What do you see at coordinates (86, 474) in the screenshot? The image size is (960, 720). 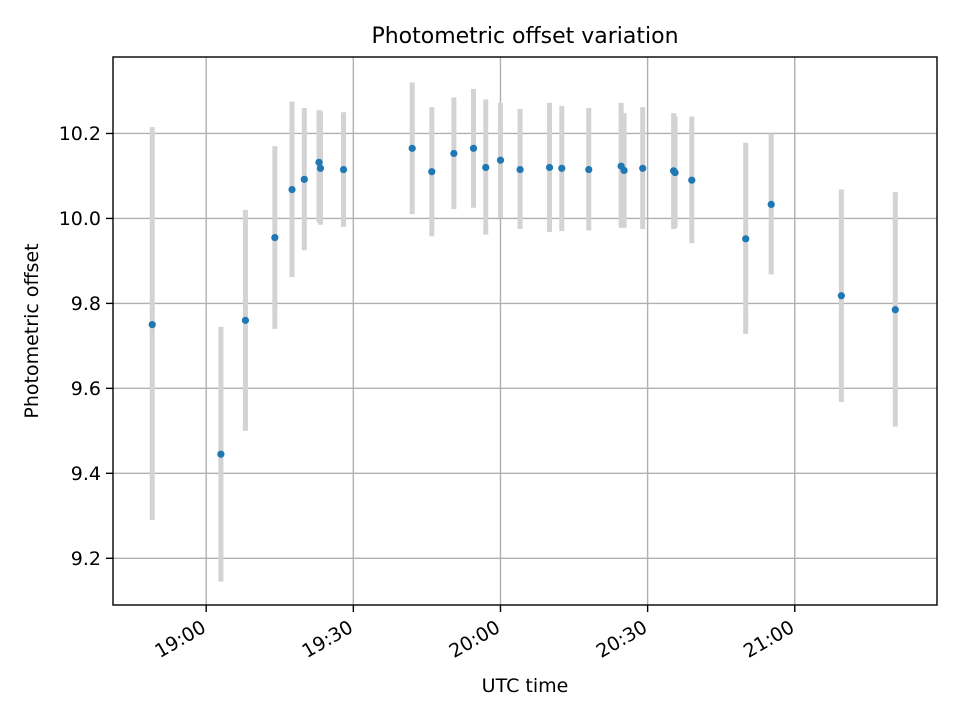 I see `y-tick-label: 9.4` at bounding box center [86, 474].